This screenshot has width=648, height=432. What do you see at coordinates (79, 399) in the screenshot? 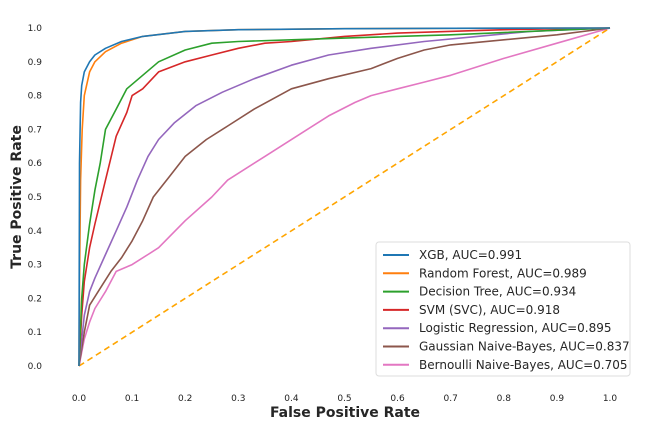
I see `x-tick-label: 0.0` at bounding box center [79, 399].